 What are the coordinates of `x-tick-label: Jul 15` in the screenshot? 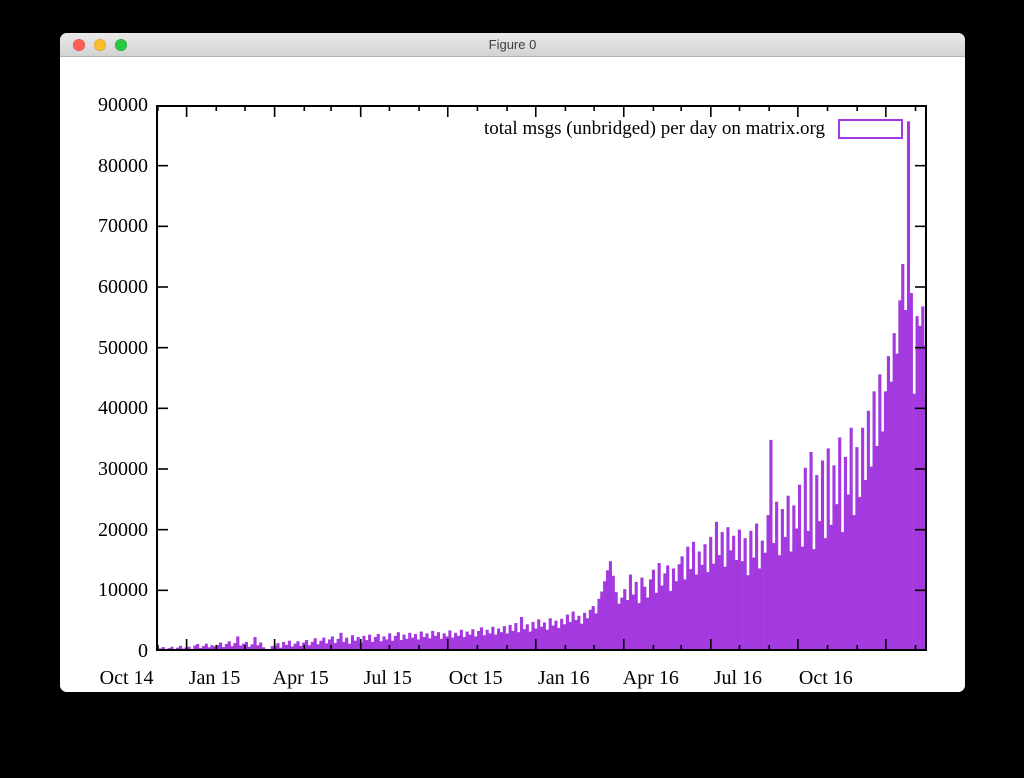 It's located at (387, 678).